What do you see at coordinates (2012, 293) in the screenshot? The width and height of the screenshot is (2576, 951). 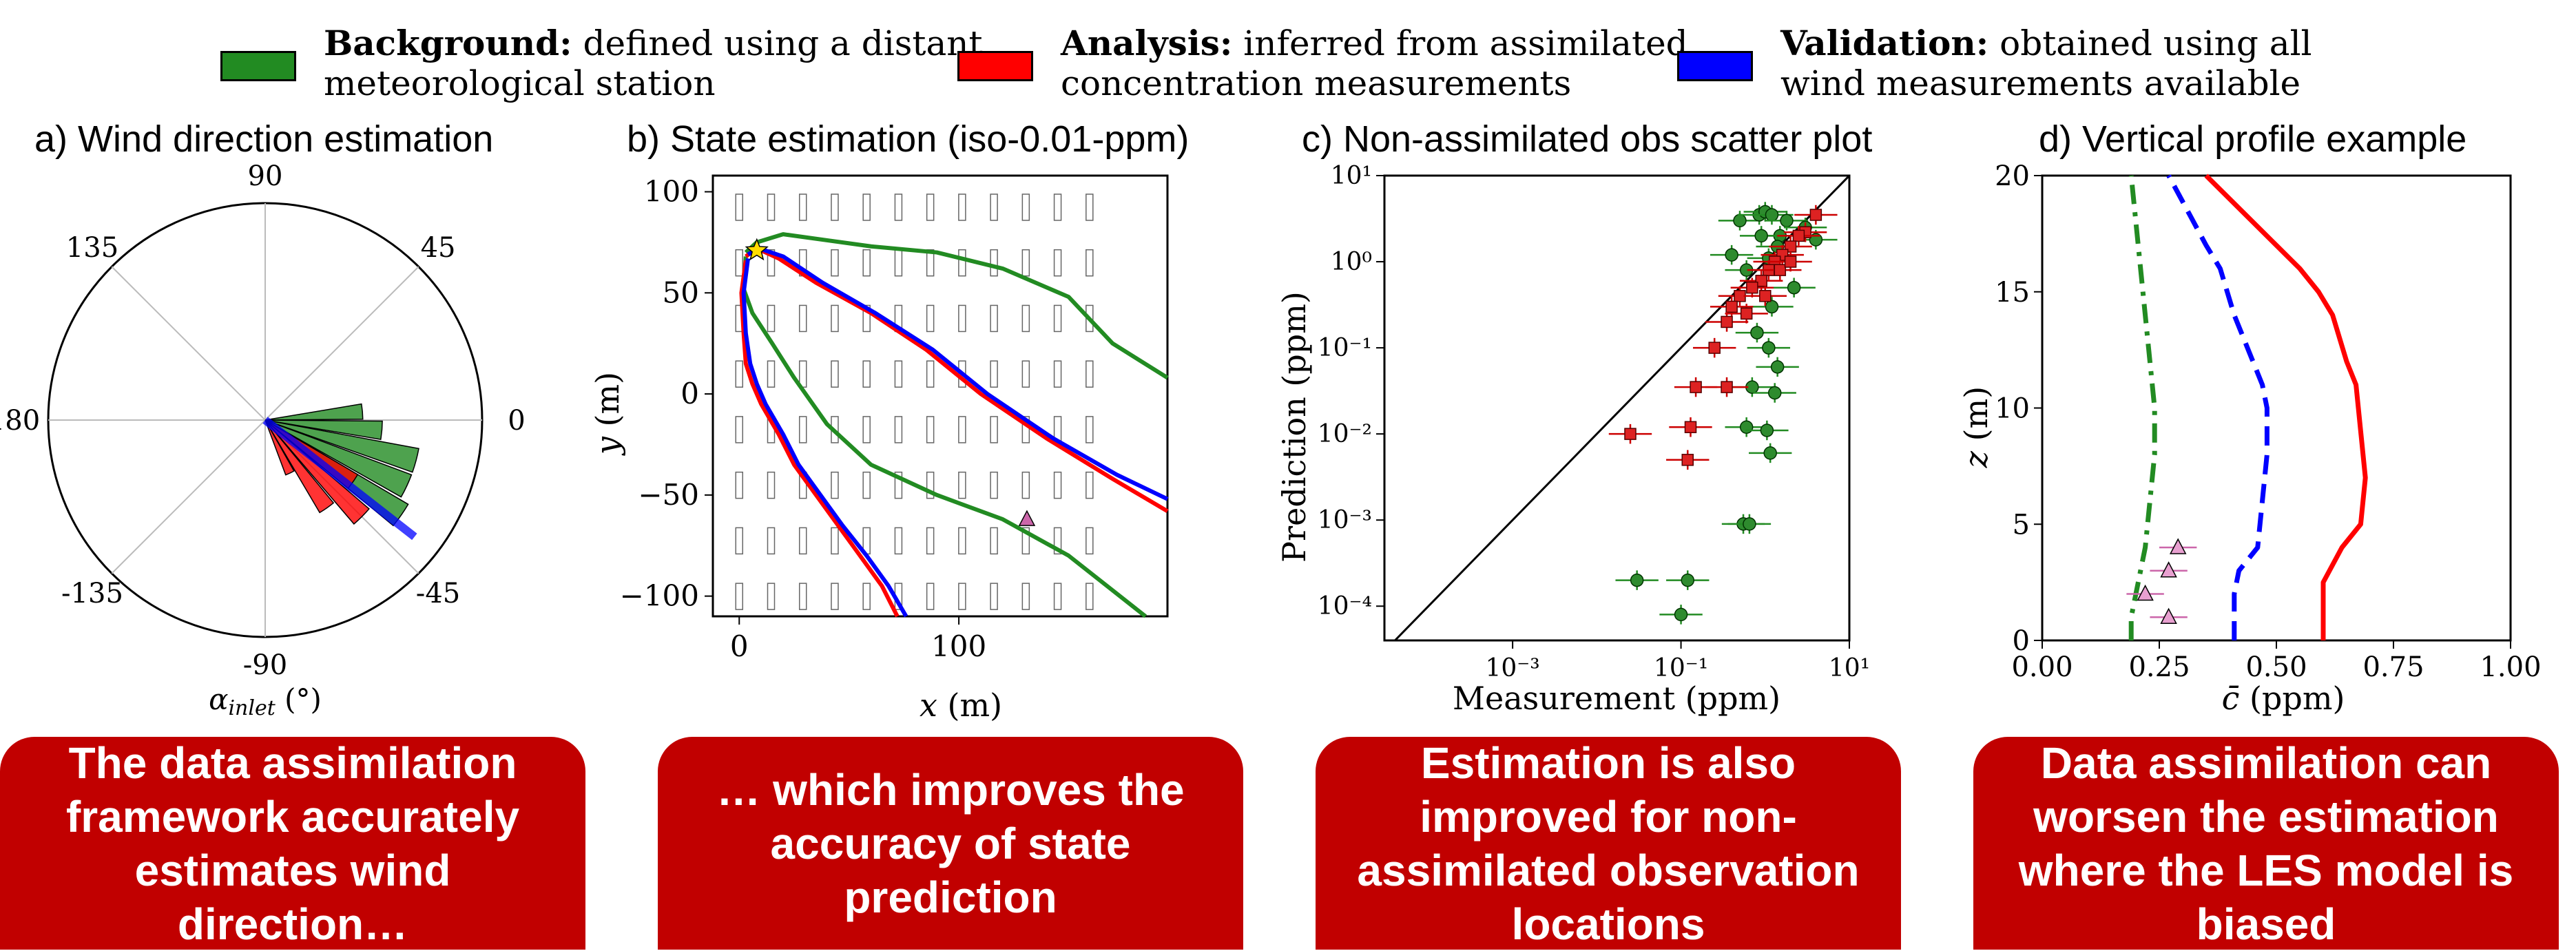 I see `y-tick-label-d: 15` at bounding box center [2012, 293].